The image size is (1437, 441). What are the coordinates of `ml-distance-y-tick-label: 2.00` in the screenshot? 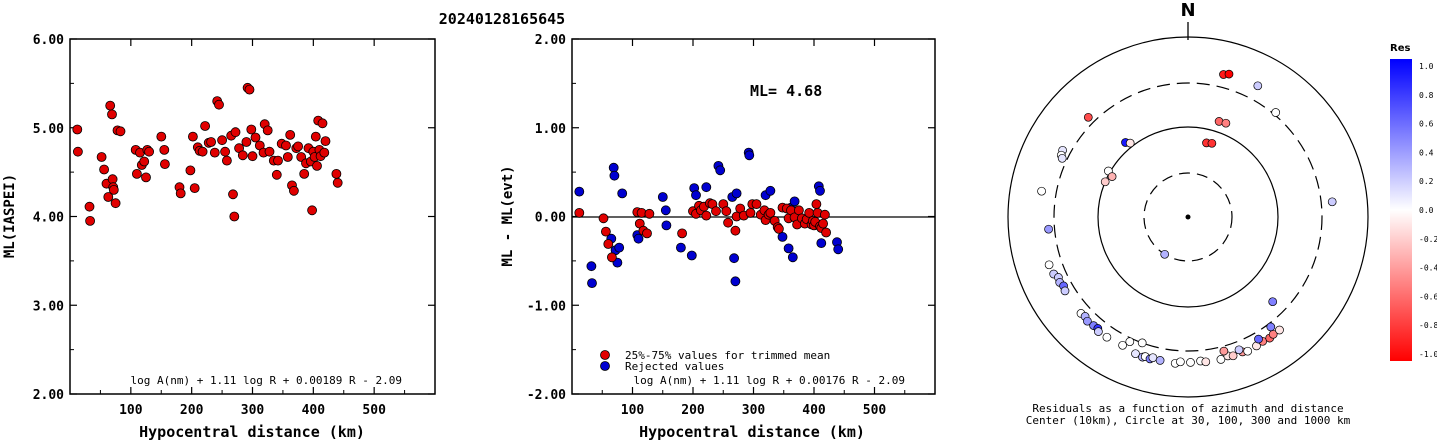 It's located at (48, 395).